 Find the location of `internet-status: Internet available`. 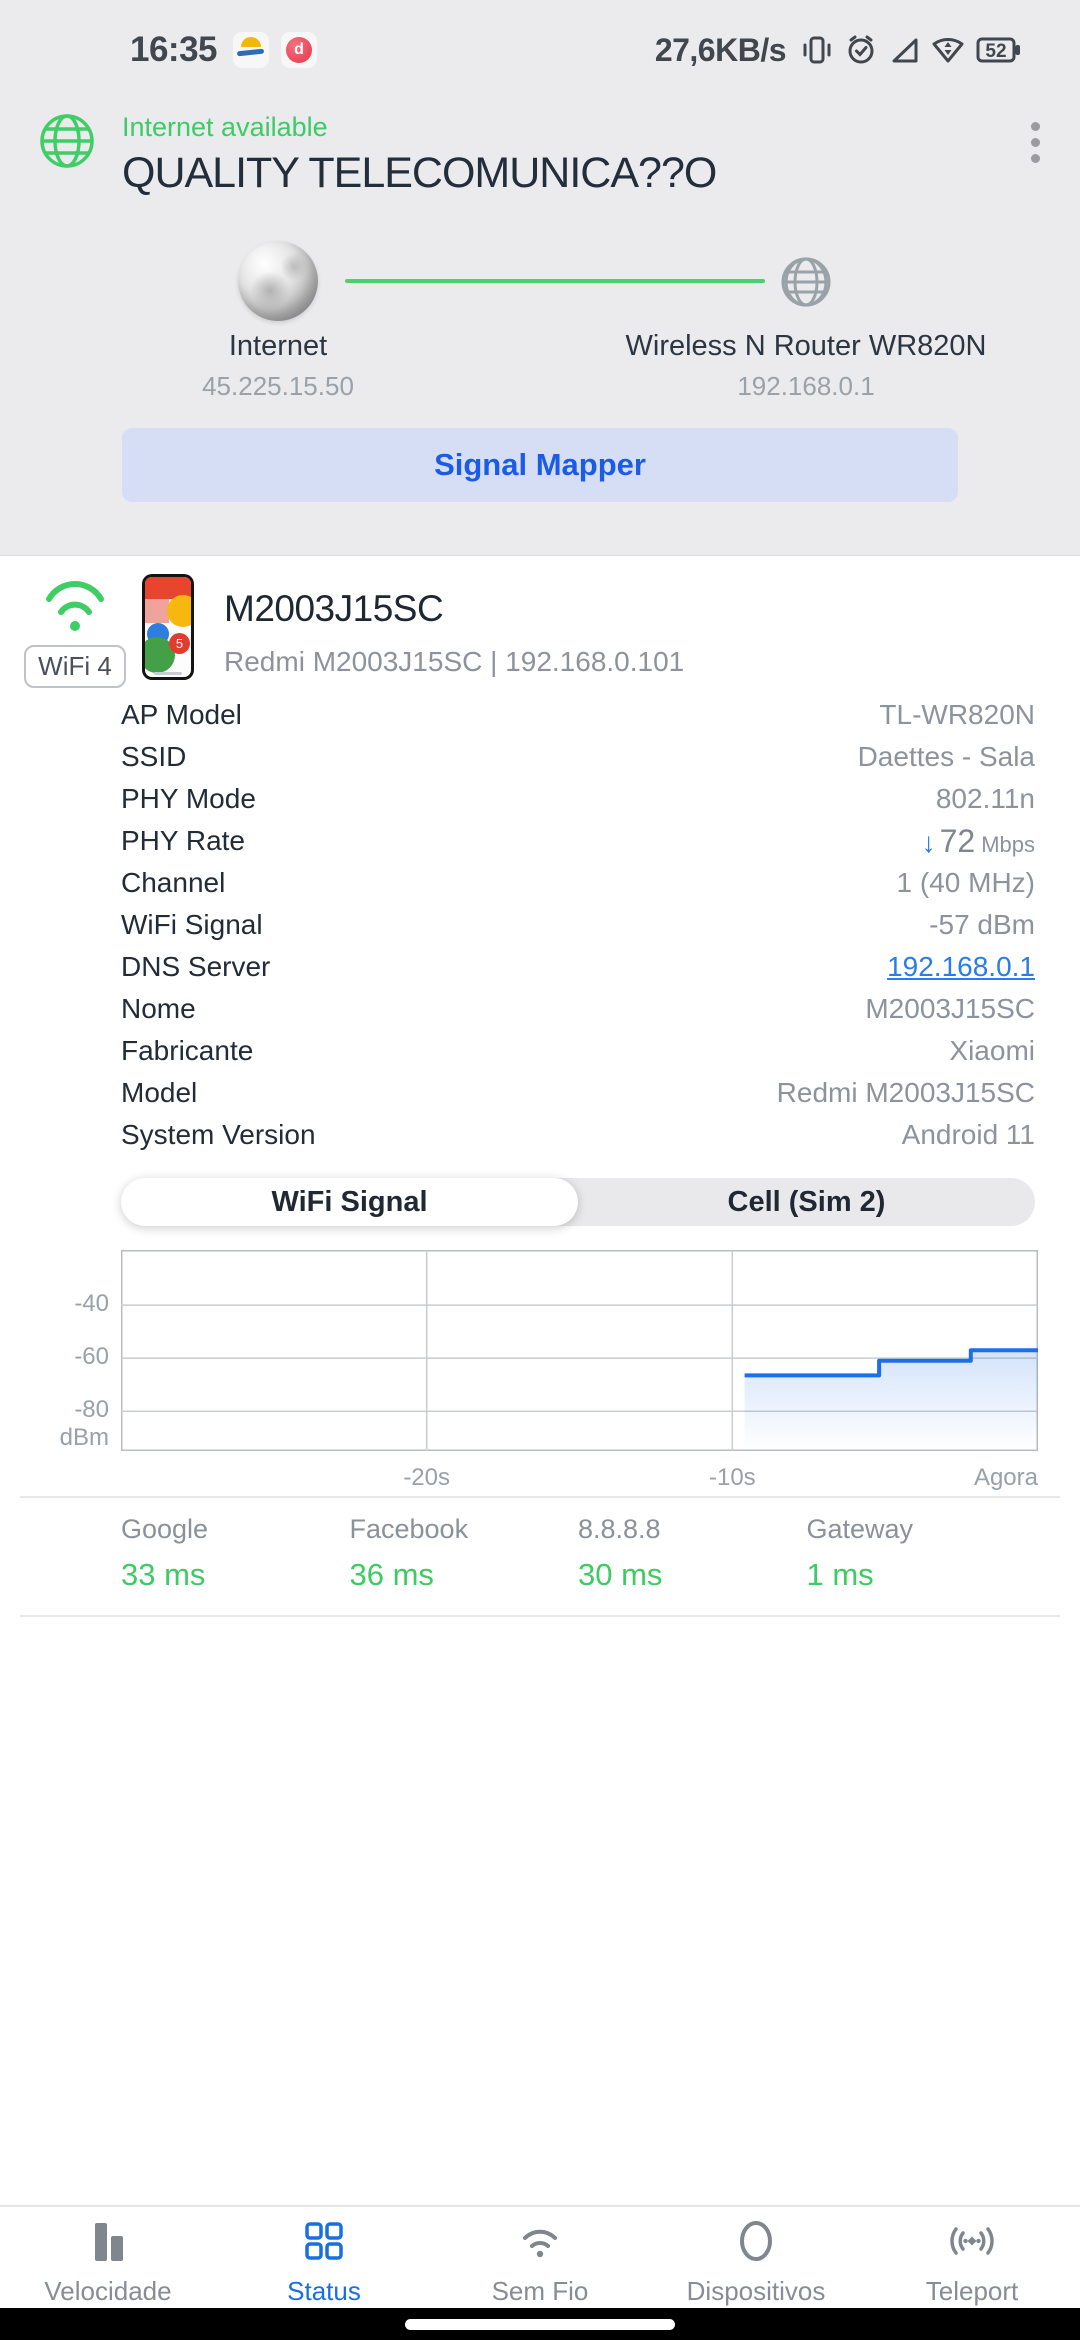

internet-status: Internet available is located at coordinates (225, 127).